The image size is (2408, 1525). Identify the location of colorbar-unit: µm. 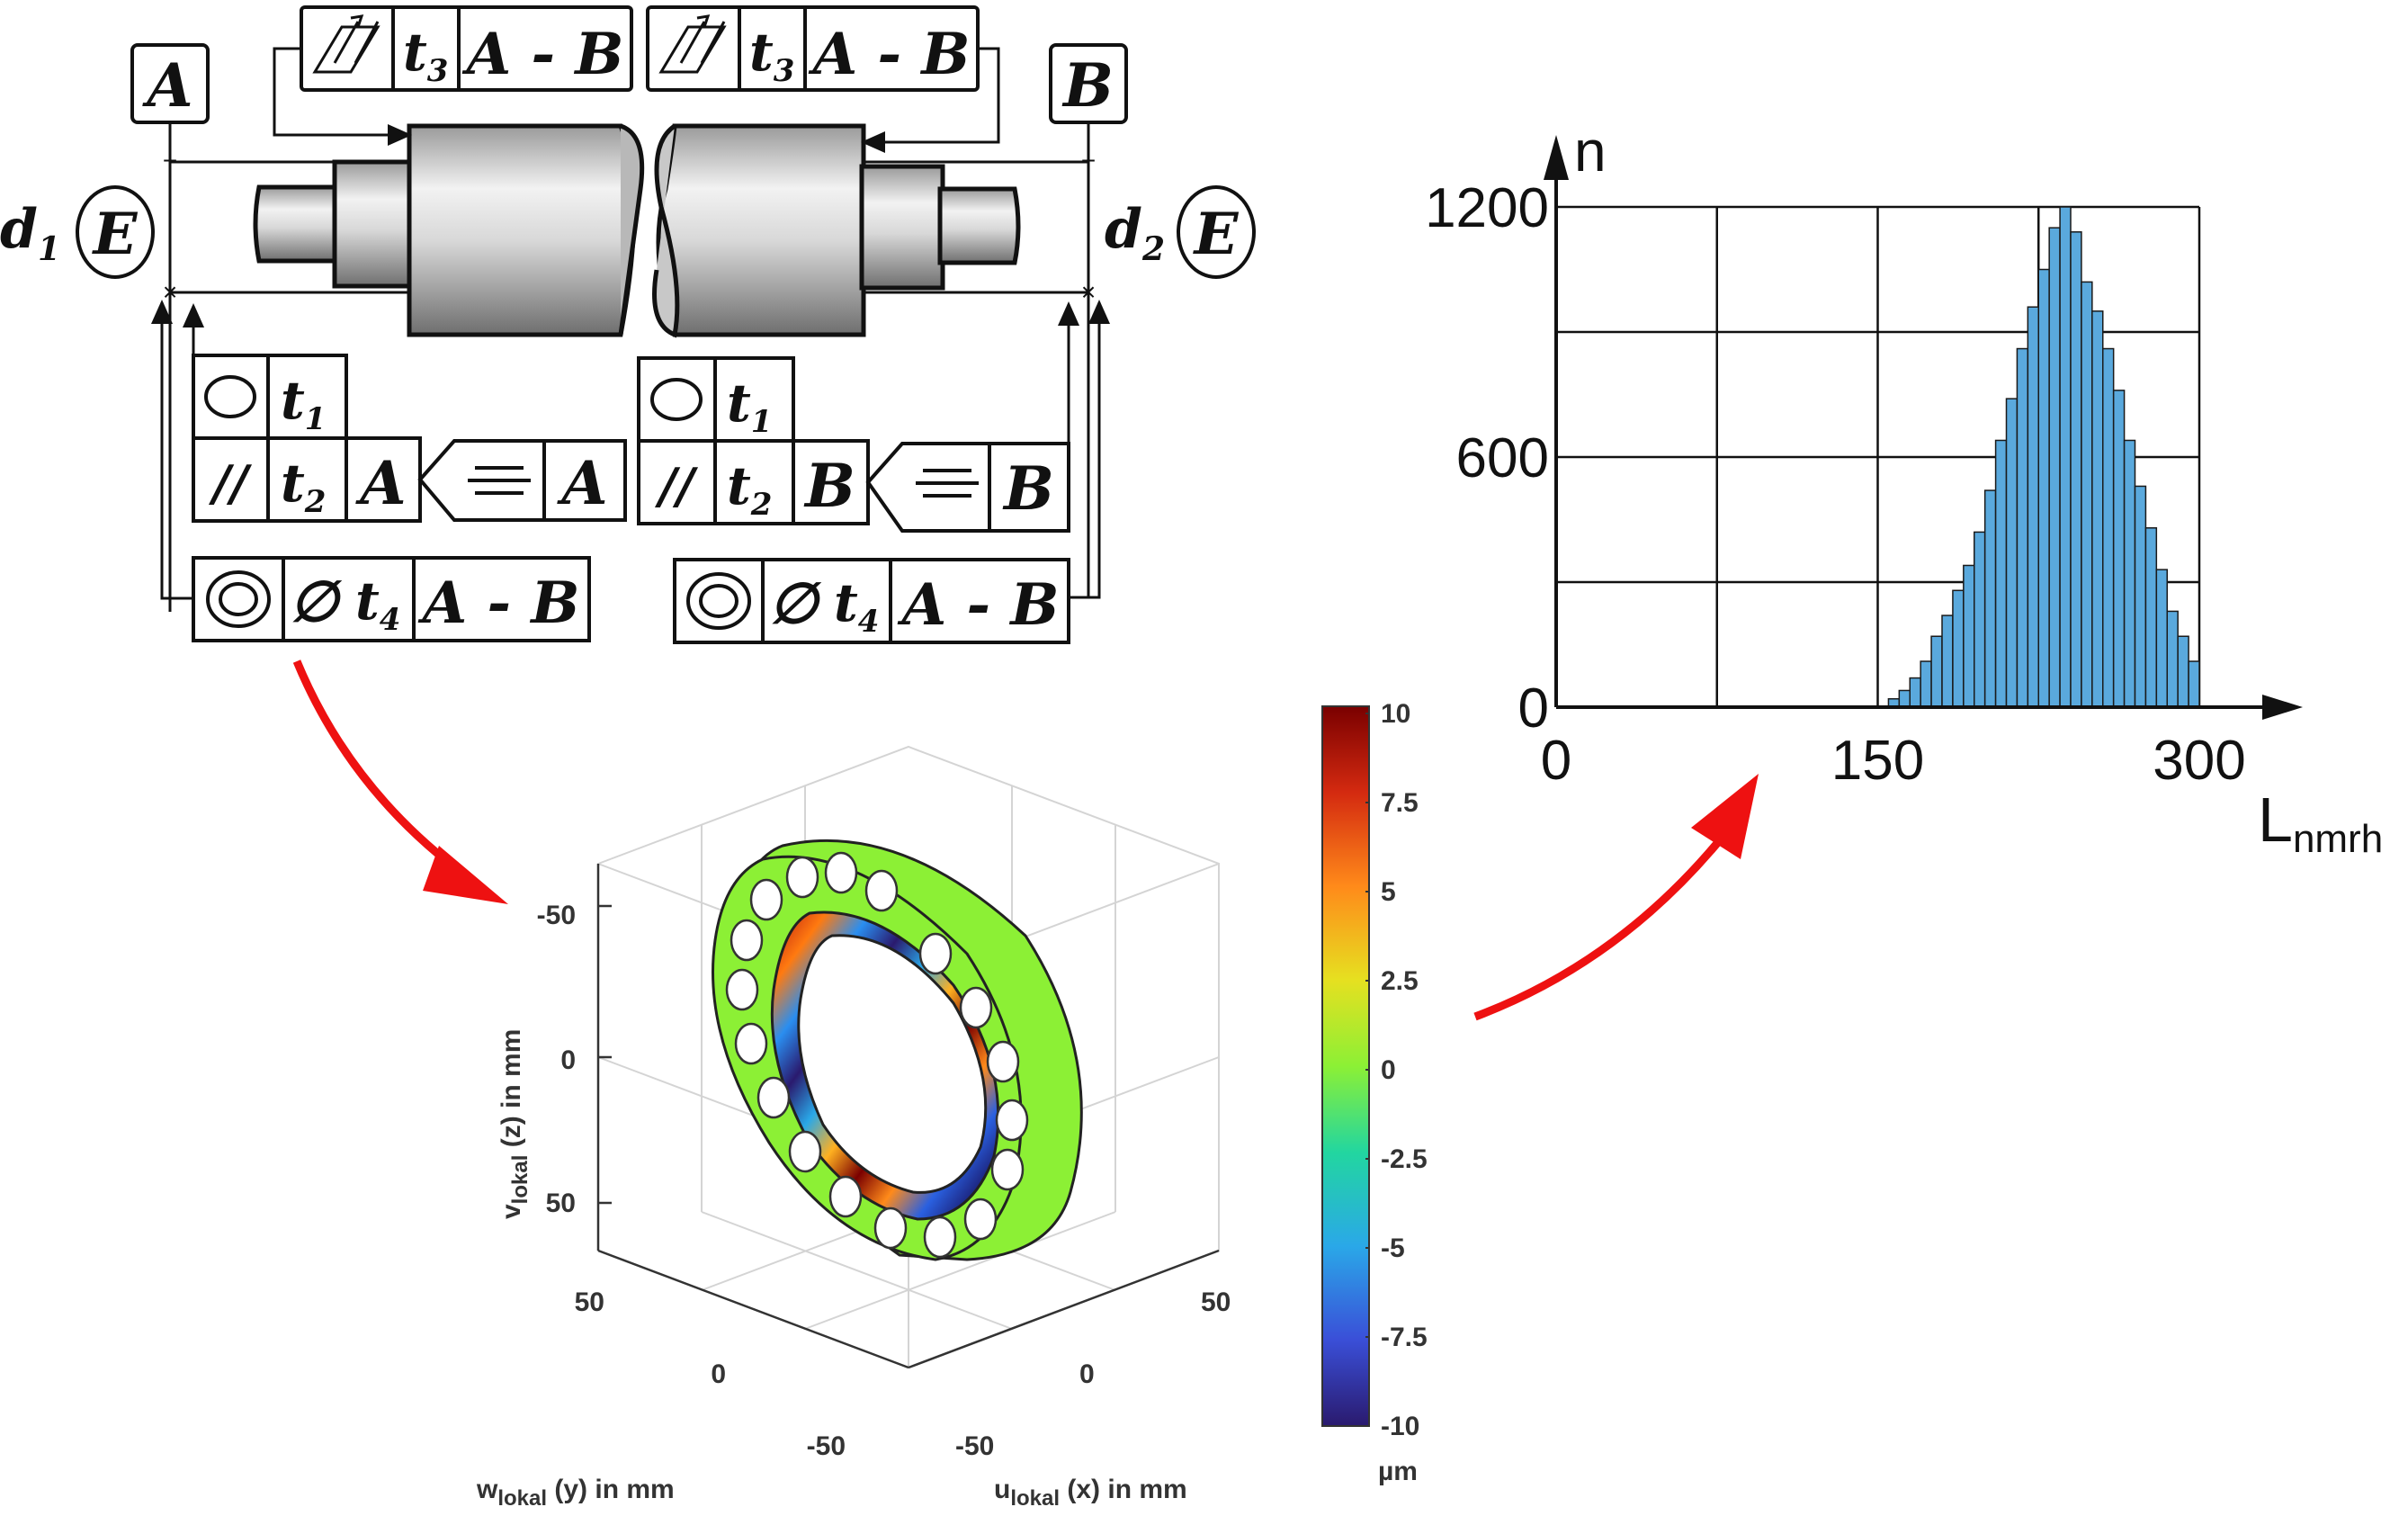
(1398, 1471).